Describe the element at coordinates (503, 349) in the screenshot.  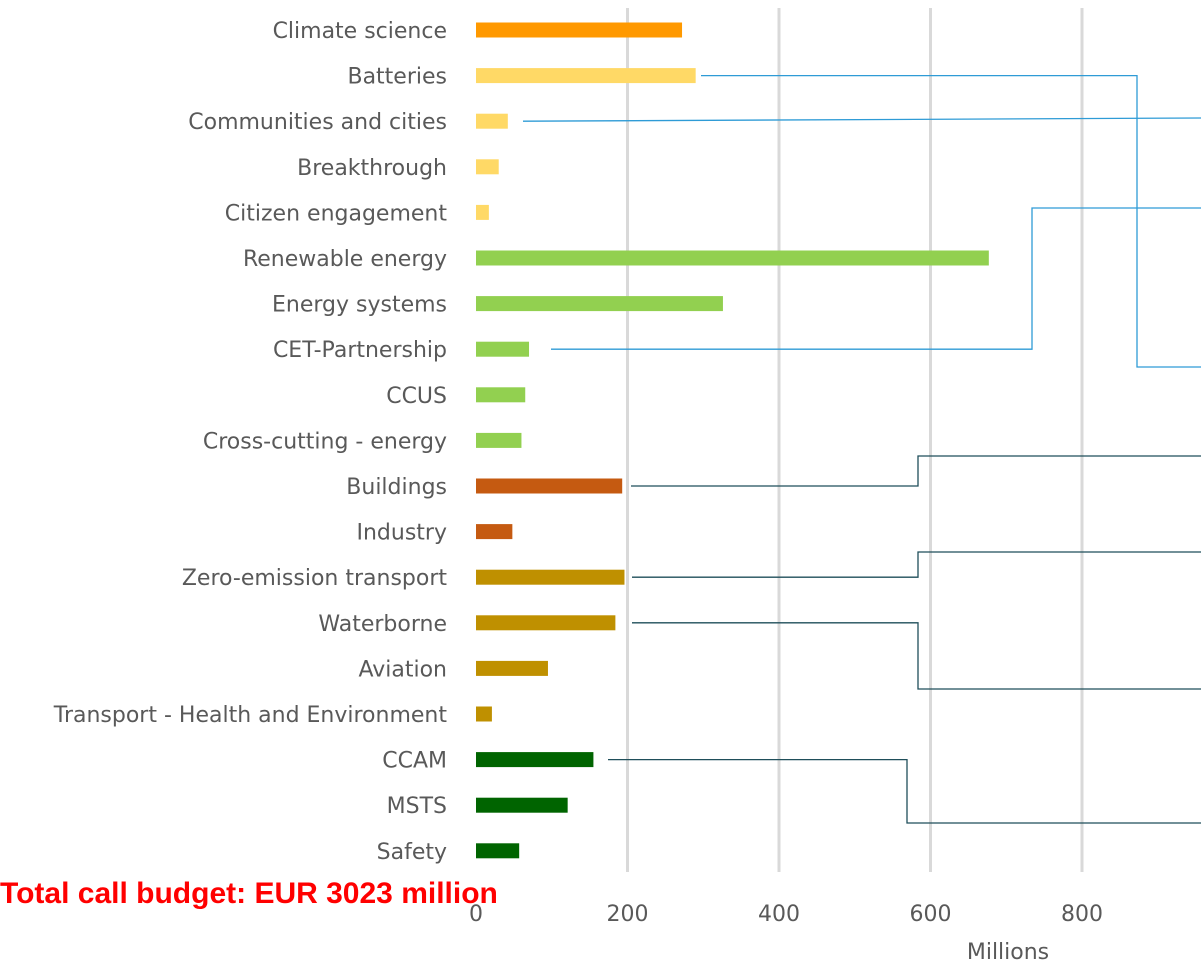
I see `bar-cet-partnership` at that location.